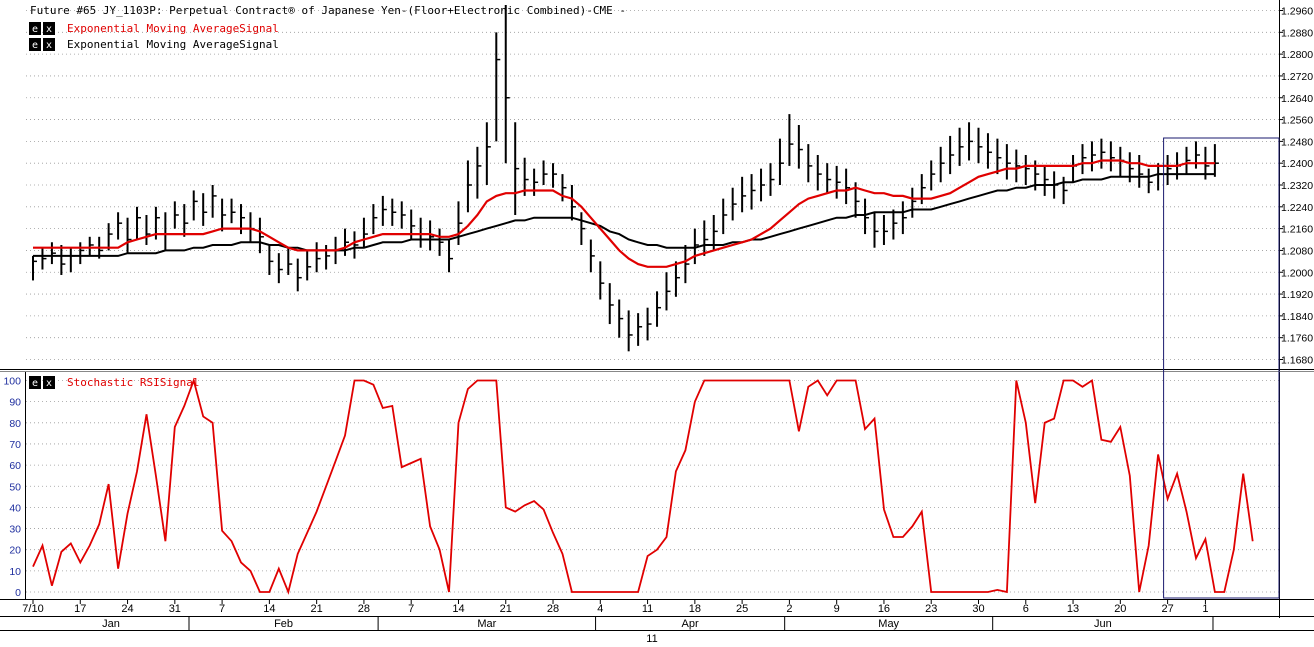 The width and height of the screenshot is (1314, 647). What do you see at coordinates (15, 508) in the screenshot?
I see `stoch-tick-label: 40` at bounding box center [15, 508].